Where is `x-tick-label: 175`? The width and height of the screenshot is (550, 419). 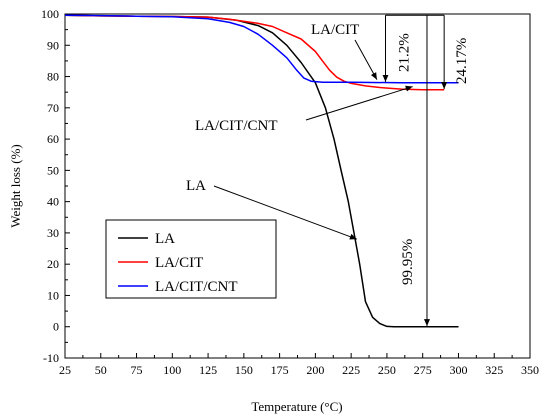
x-tick-label: 175 is located at coordinates (280, 370).